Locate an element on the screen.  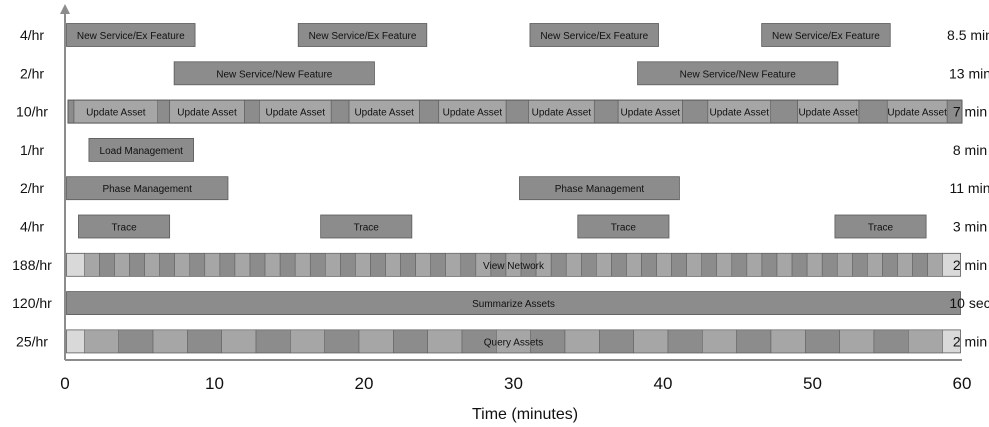
row-duration-label: 3 min is located at coordinates (970, 227).